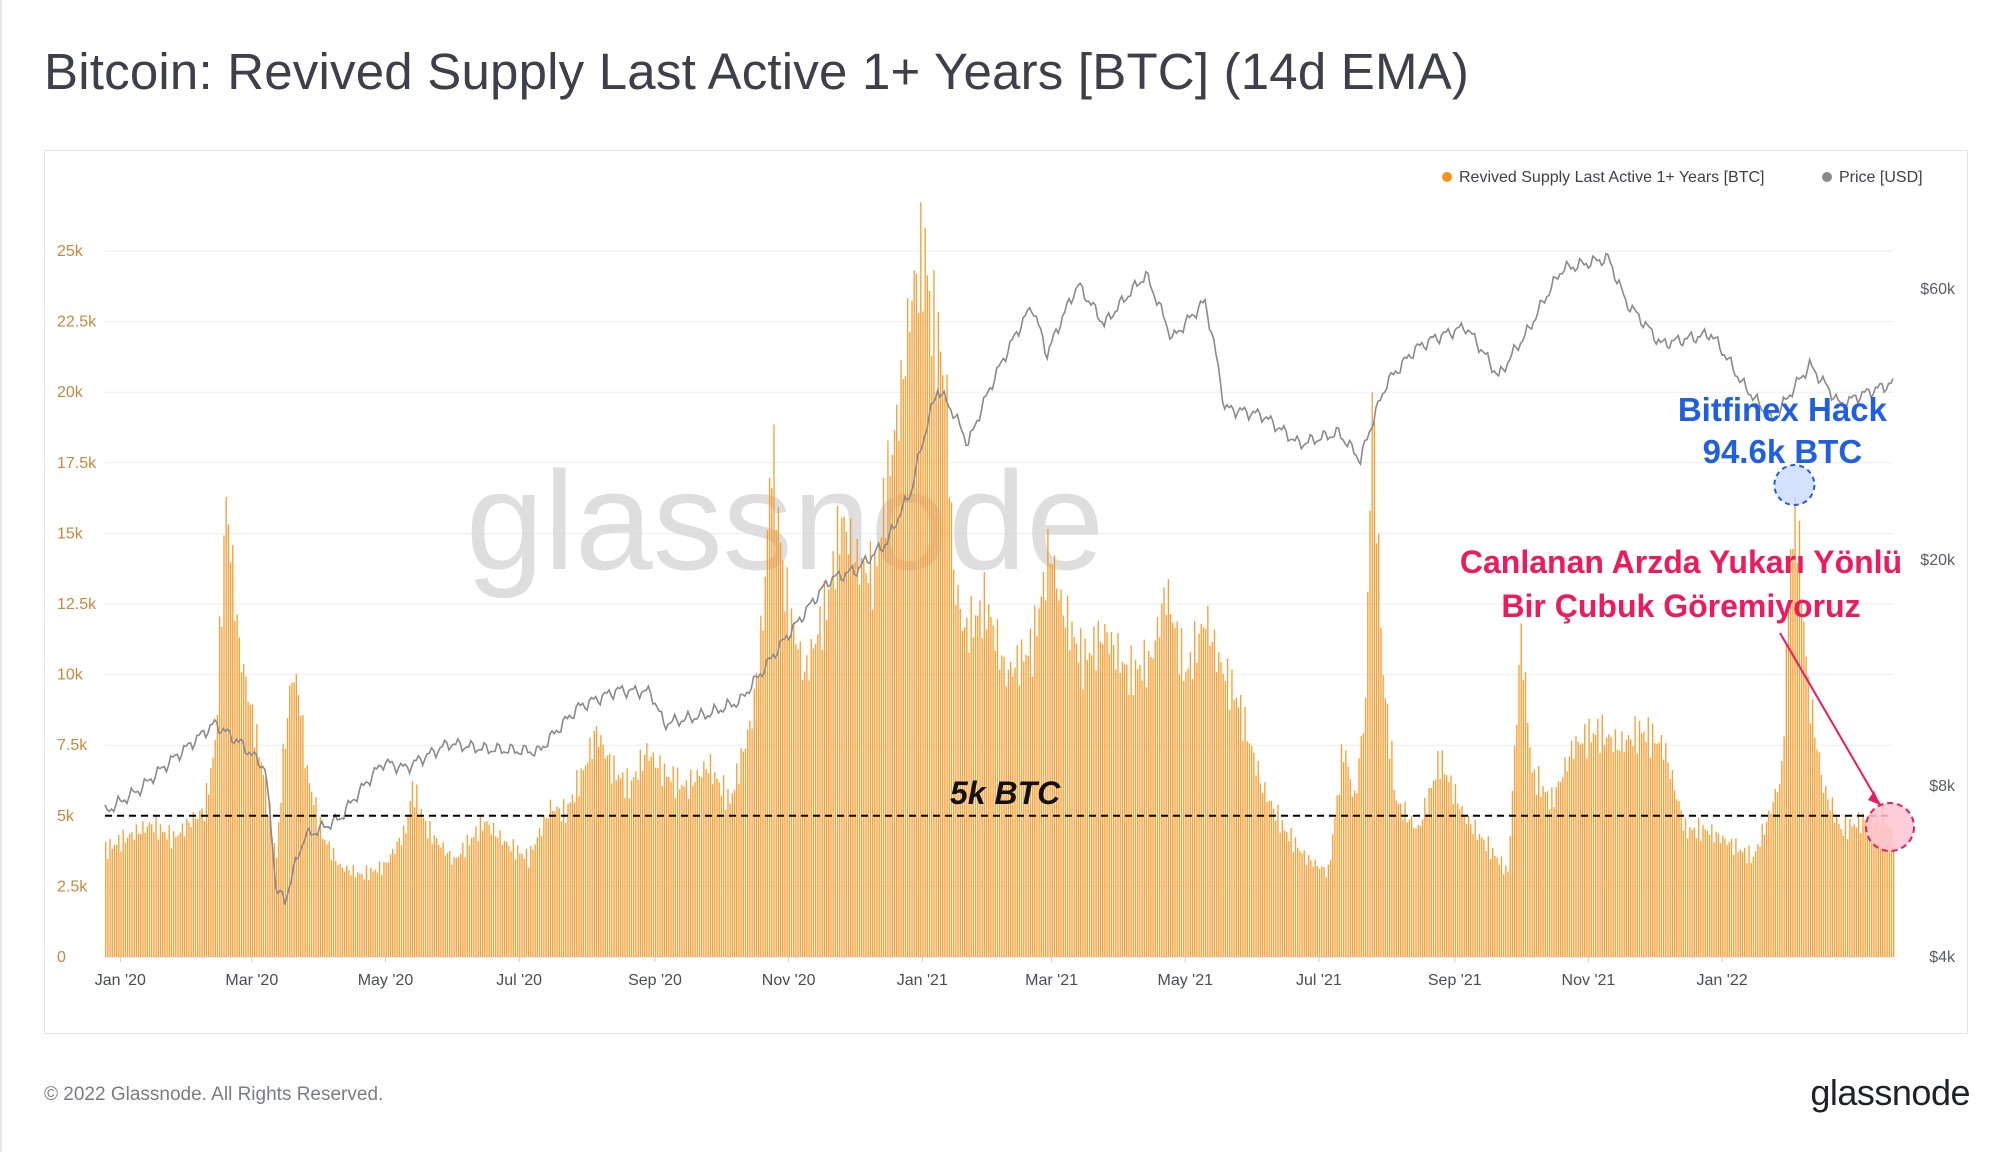 The width and height of the screenshot is (2000, 1152). Describe the element at coordinates (1681, 562) in the screenshot. I see `note-label: Canlanan Arzda Yukarı Yönlü` at that location.